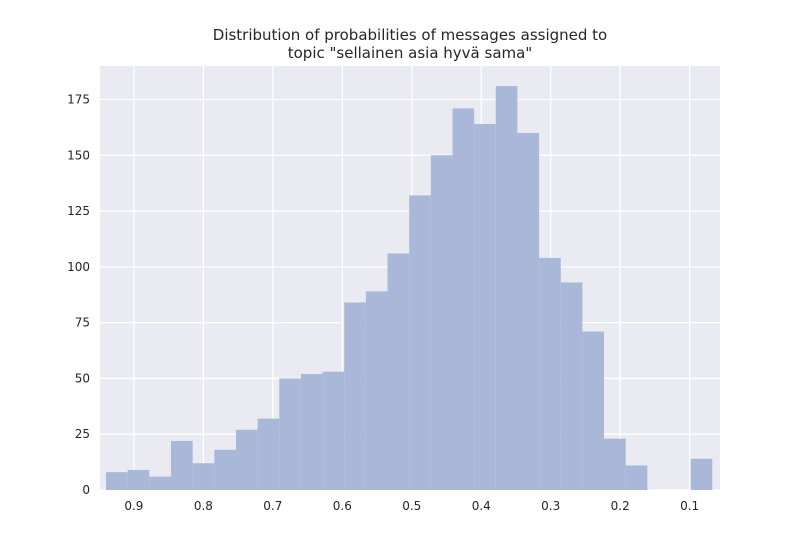  Describe the element at coordinates (78, 294) in the screenshot. I see `y-axis-ticks: 0 25 50 75 100 125 150 175` at that location.